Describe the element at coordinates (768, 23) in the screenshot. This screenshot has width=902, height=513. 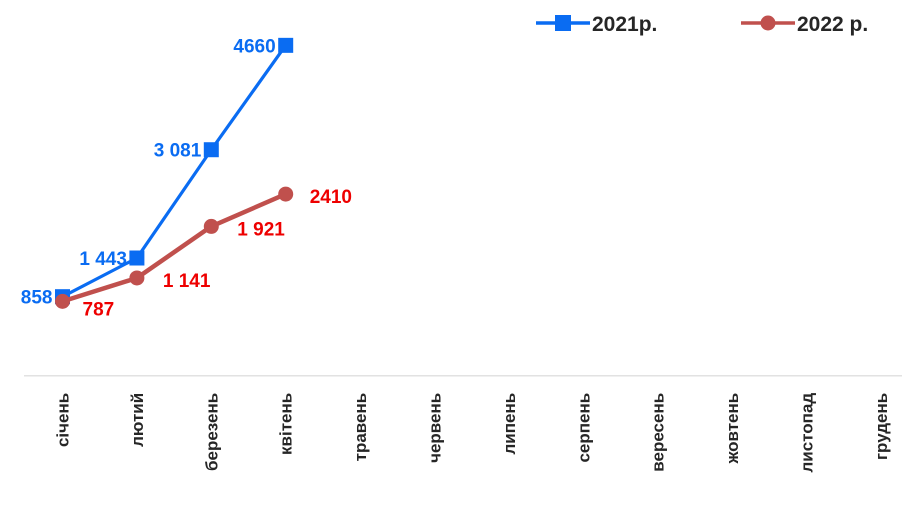
I see `legend-marker-circle` at that location.